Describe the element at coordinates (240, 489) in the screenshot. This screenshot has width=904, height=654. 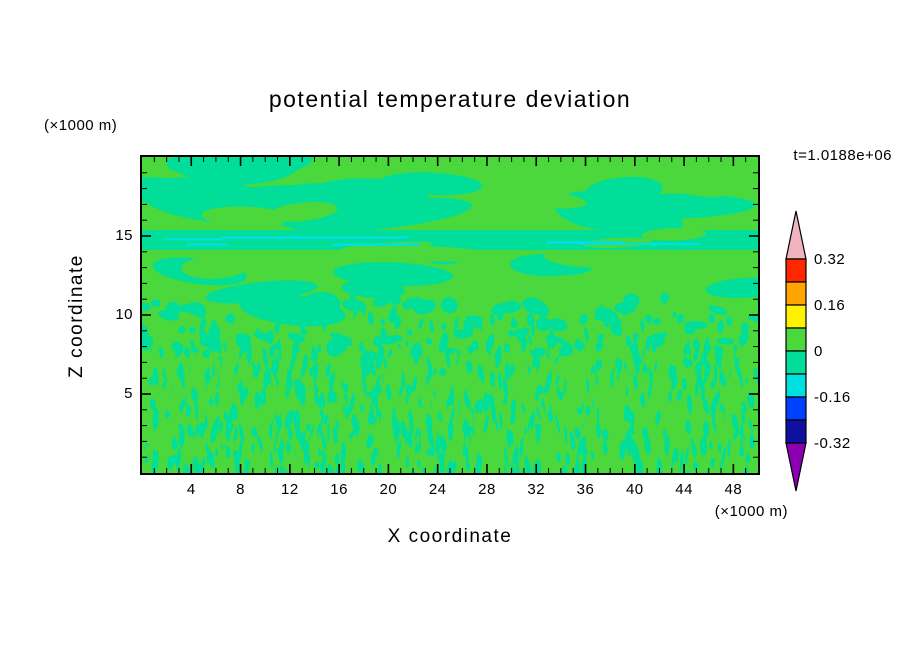
I see `x-tick-label: 8` at that location.